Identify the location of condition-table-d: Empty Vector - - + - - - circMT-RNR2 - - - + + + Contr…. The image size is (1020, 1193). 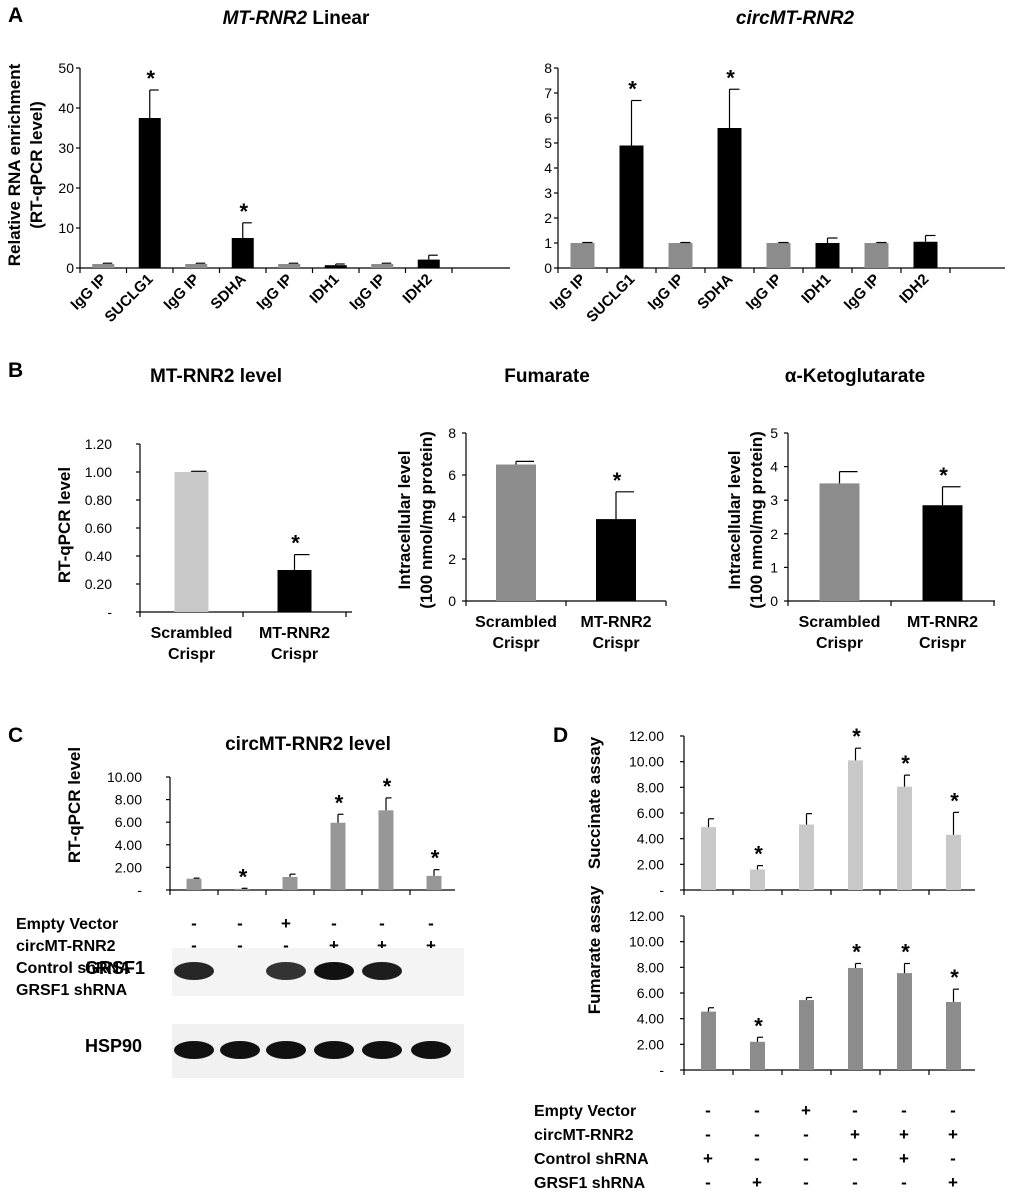
(746, 1146).